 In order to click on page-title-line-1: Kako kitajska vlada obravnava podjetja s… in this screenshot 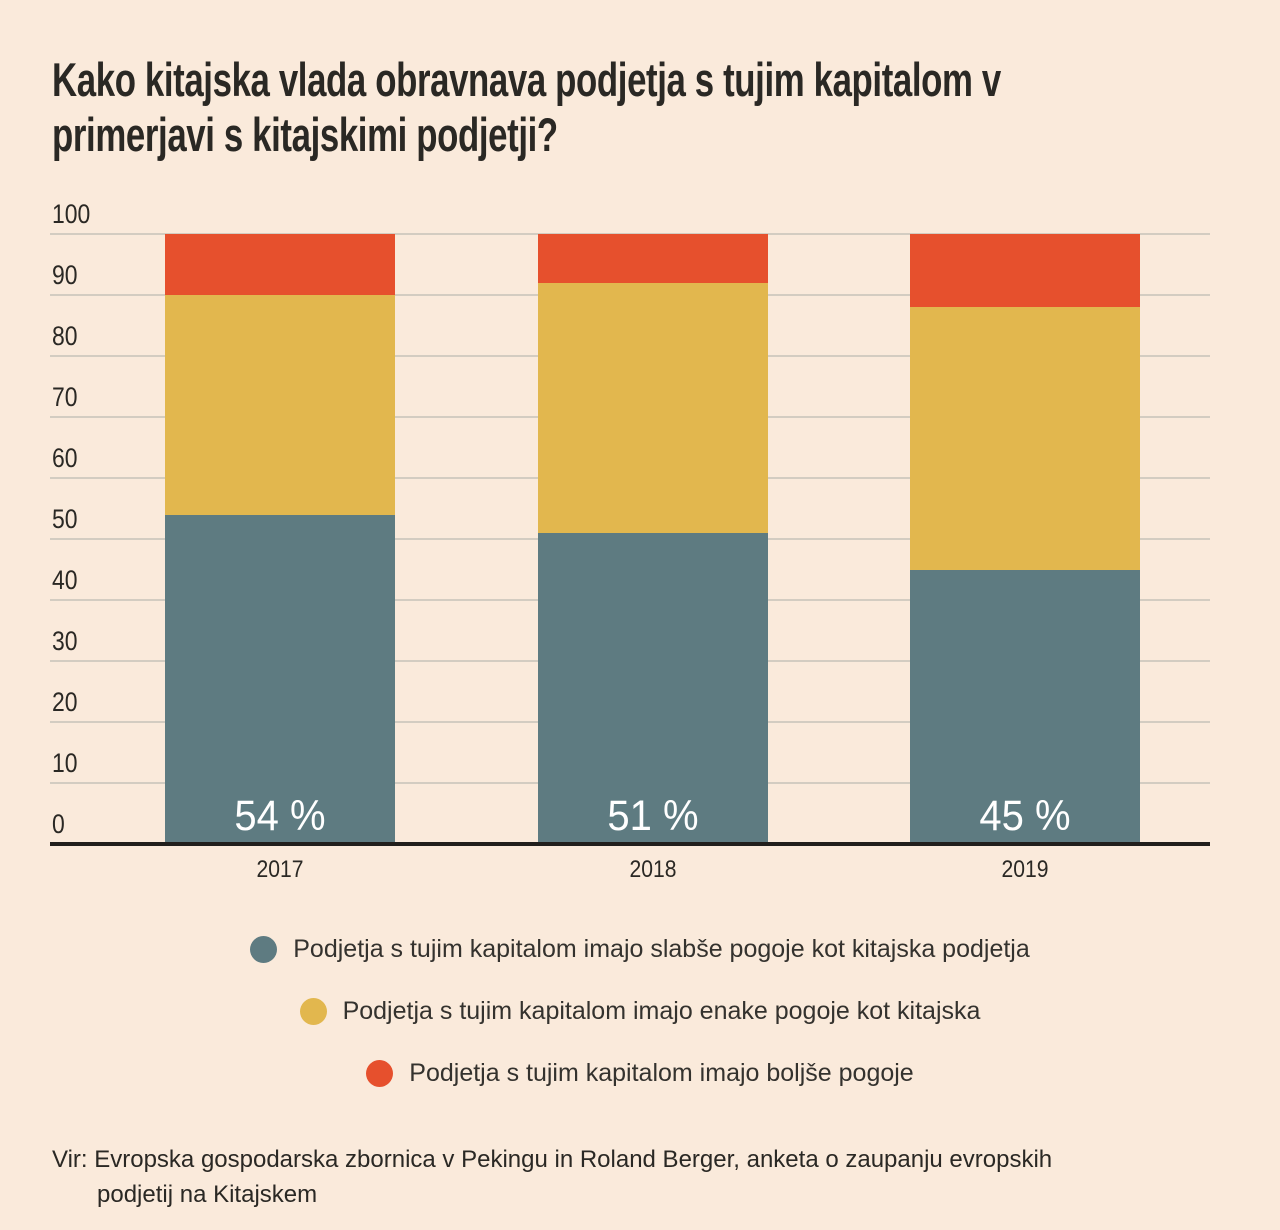, I will do `click(526, 79)`.